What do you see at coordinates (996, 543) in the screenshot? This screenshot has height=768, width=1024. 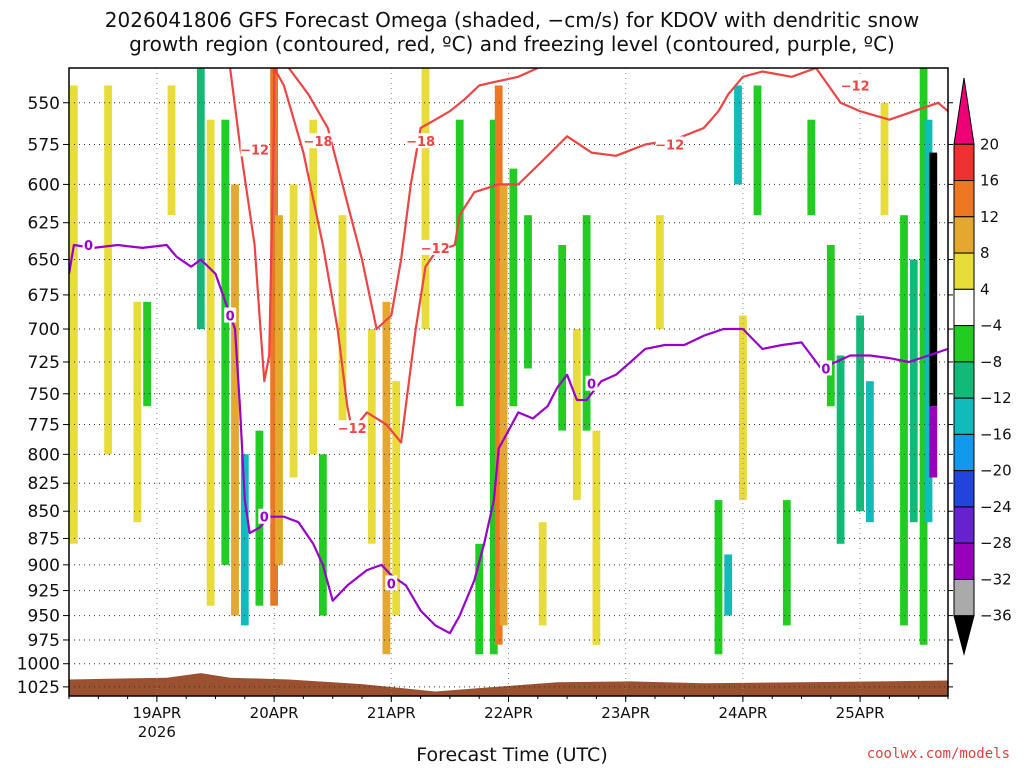 I see `colorbar-label: −28` at bounding box center [996, 543].